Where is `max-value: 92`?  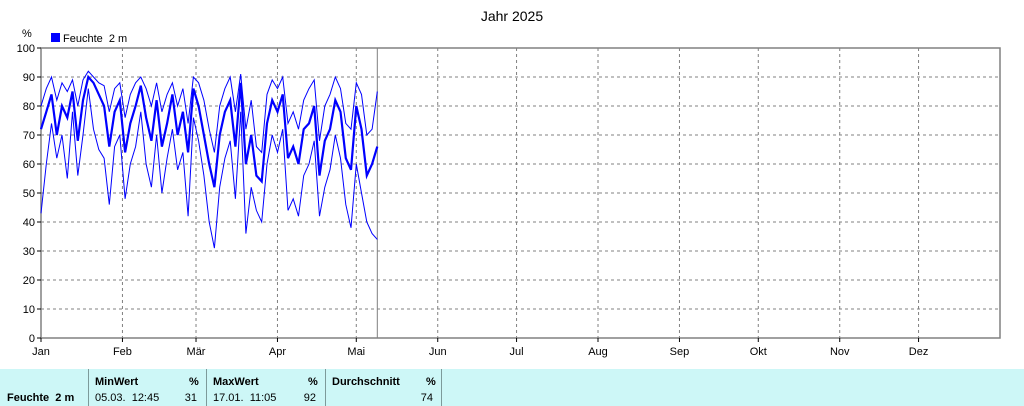
max-value: 92 is located at coordinates (309, 398).